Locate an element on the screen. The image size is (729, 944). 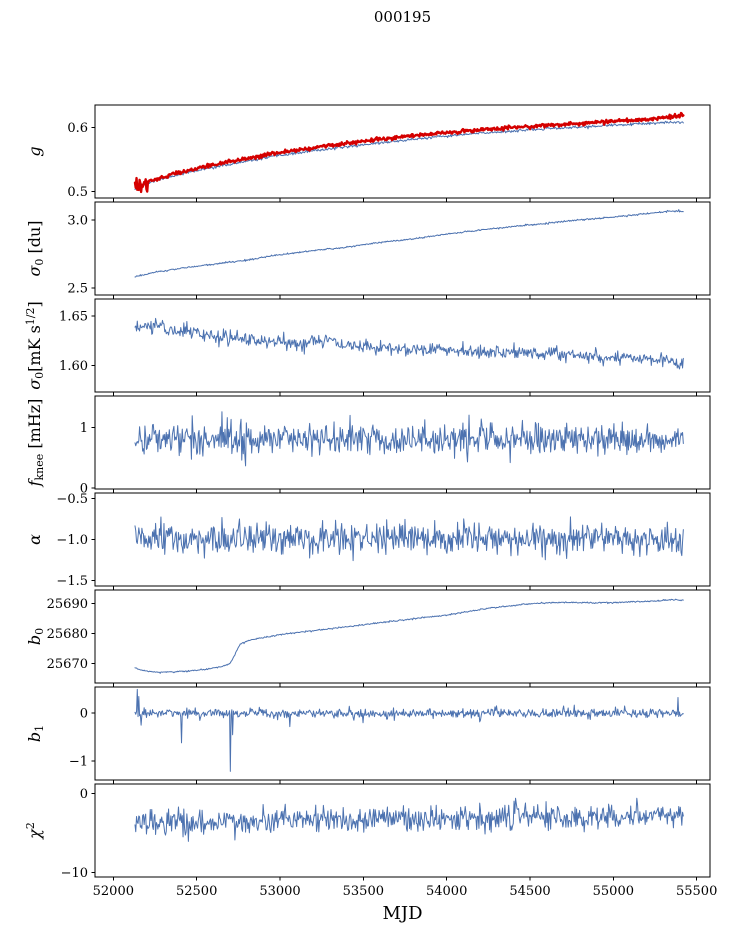
x-tick-label: 55500 is located at coordinates (696, 891).